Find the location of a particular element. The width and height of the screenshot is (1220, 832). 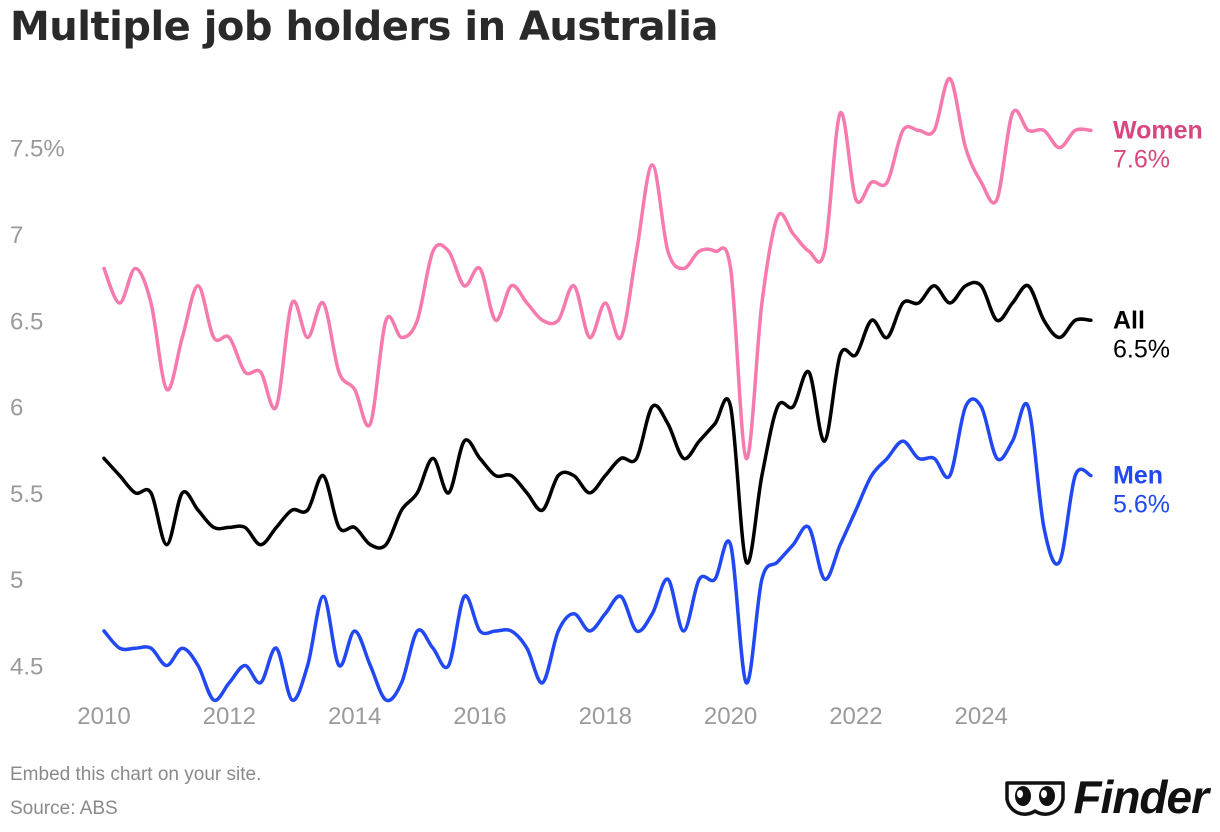

eyes-icon is located at coordinates (1035, 798).